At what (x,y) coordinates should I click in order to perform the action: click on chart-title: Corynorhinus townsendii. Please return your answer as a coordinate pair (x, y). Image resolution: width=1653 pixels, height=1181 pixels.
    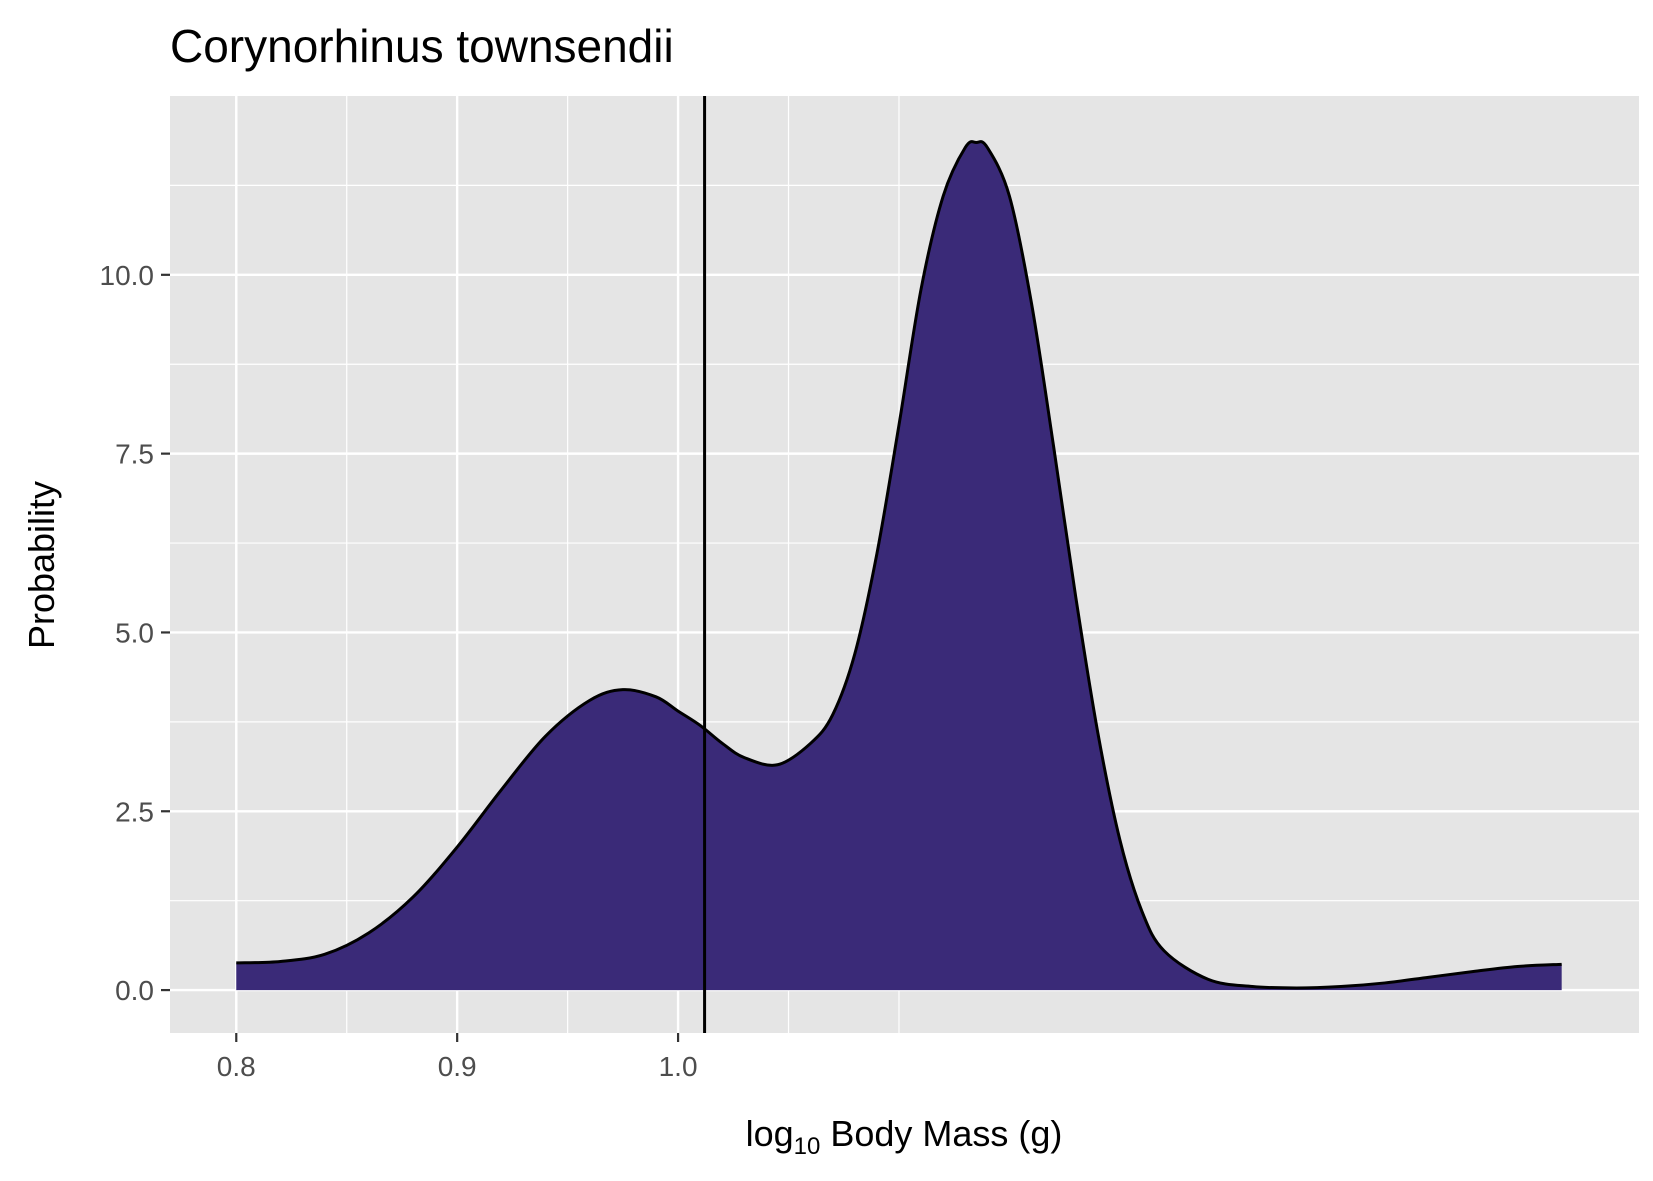
    Looking at the image, I should click on (422, 46).